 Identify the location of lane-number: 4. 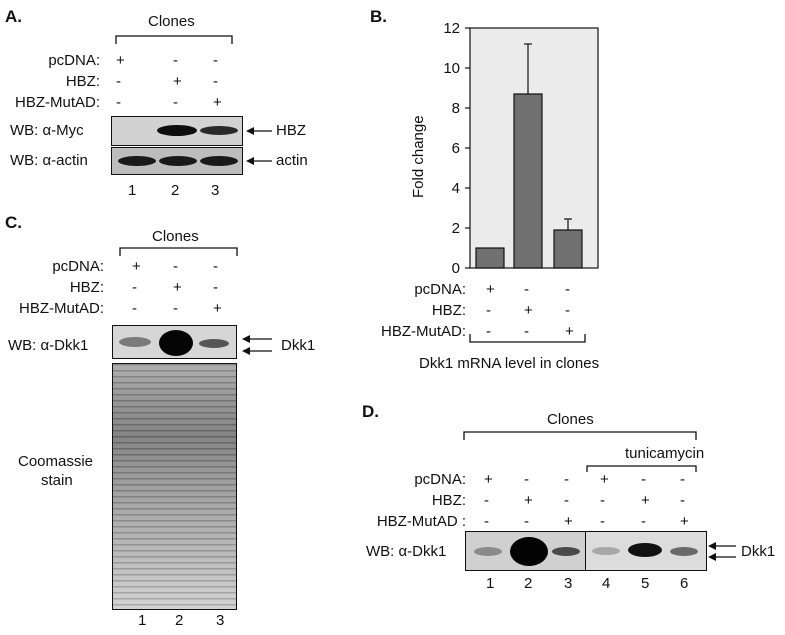
(606, 583).